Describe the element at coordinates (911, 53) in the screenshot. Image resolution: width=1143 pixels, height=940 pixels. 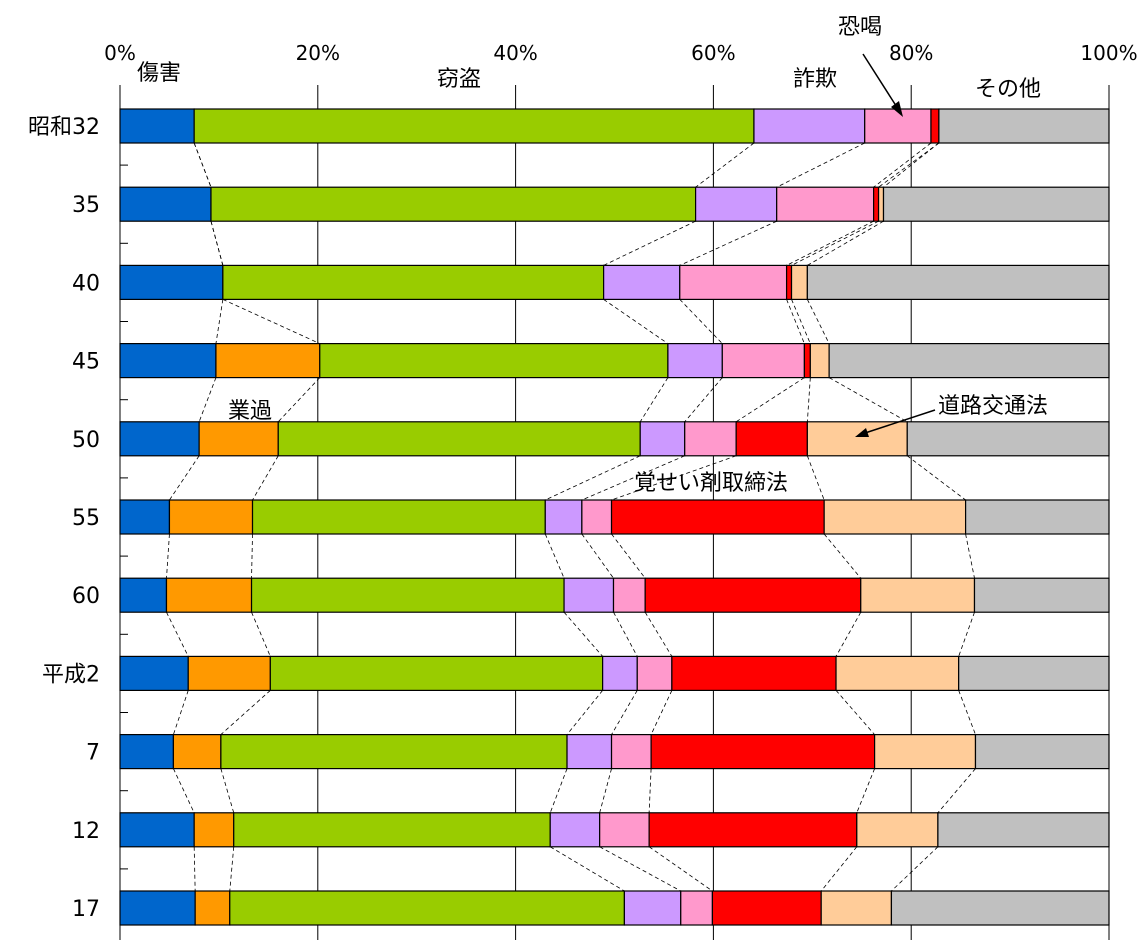
I see `x-tick-label-4: 80%` at that location.